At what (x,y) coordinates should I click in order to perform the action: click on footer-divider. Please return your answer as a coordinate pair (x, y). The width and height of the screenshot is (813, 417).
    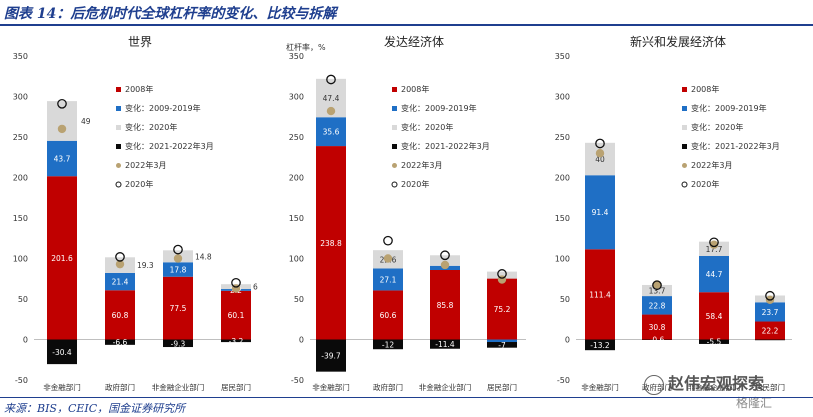
    Looking at the image, I should click on (406, 397).